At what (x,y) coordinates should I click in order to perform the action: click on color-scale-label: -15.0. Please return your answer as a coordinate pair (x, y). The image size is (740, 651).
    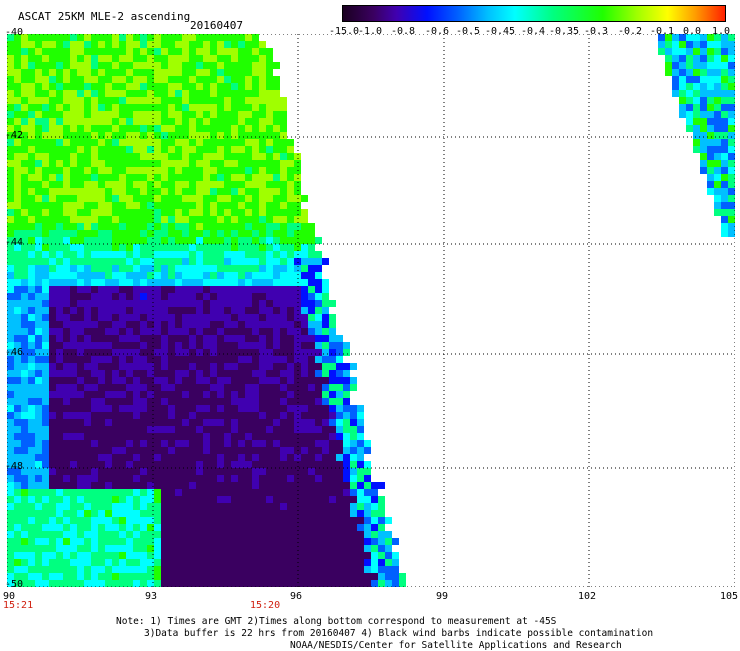
    Looking at the image, I should click on (344, 31).